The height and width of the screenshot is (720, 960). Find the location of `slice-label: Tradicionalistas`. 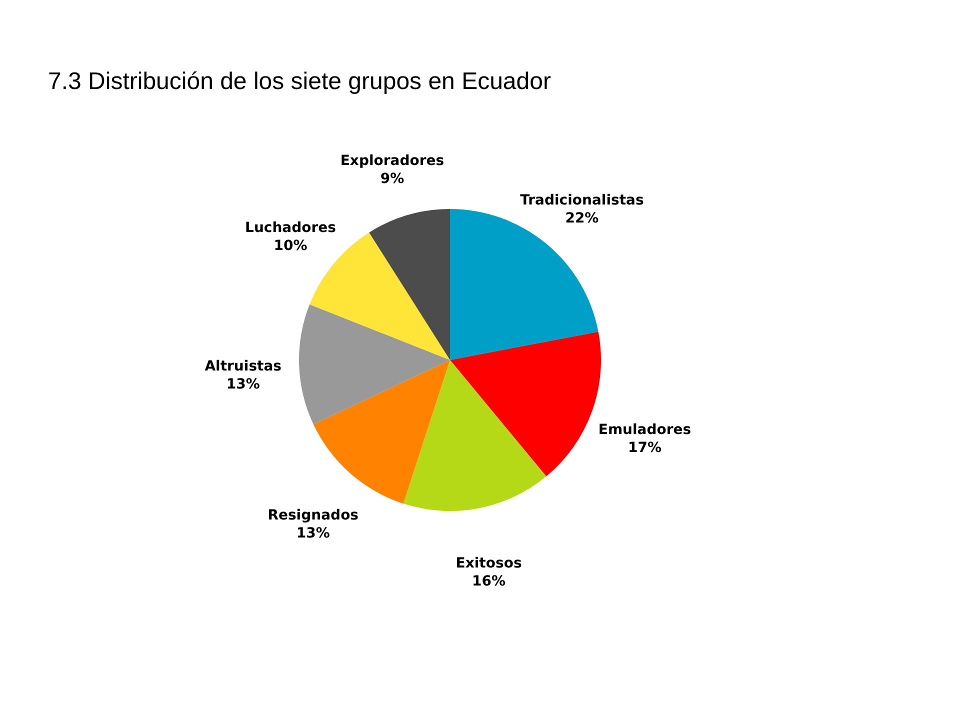

slice-label: Tradicionalistas is located at coordinates (582, 200).